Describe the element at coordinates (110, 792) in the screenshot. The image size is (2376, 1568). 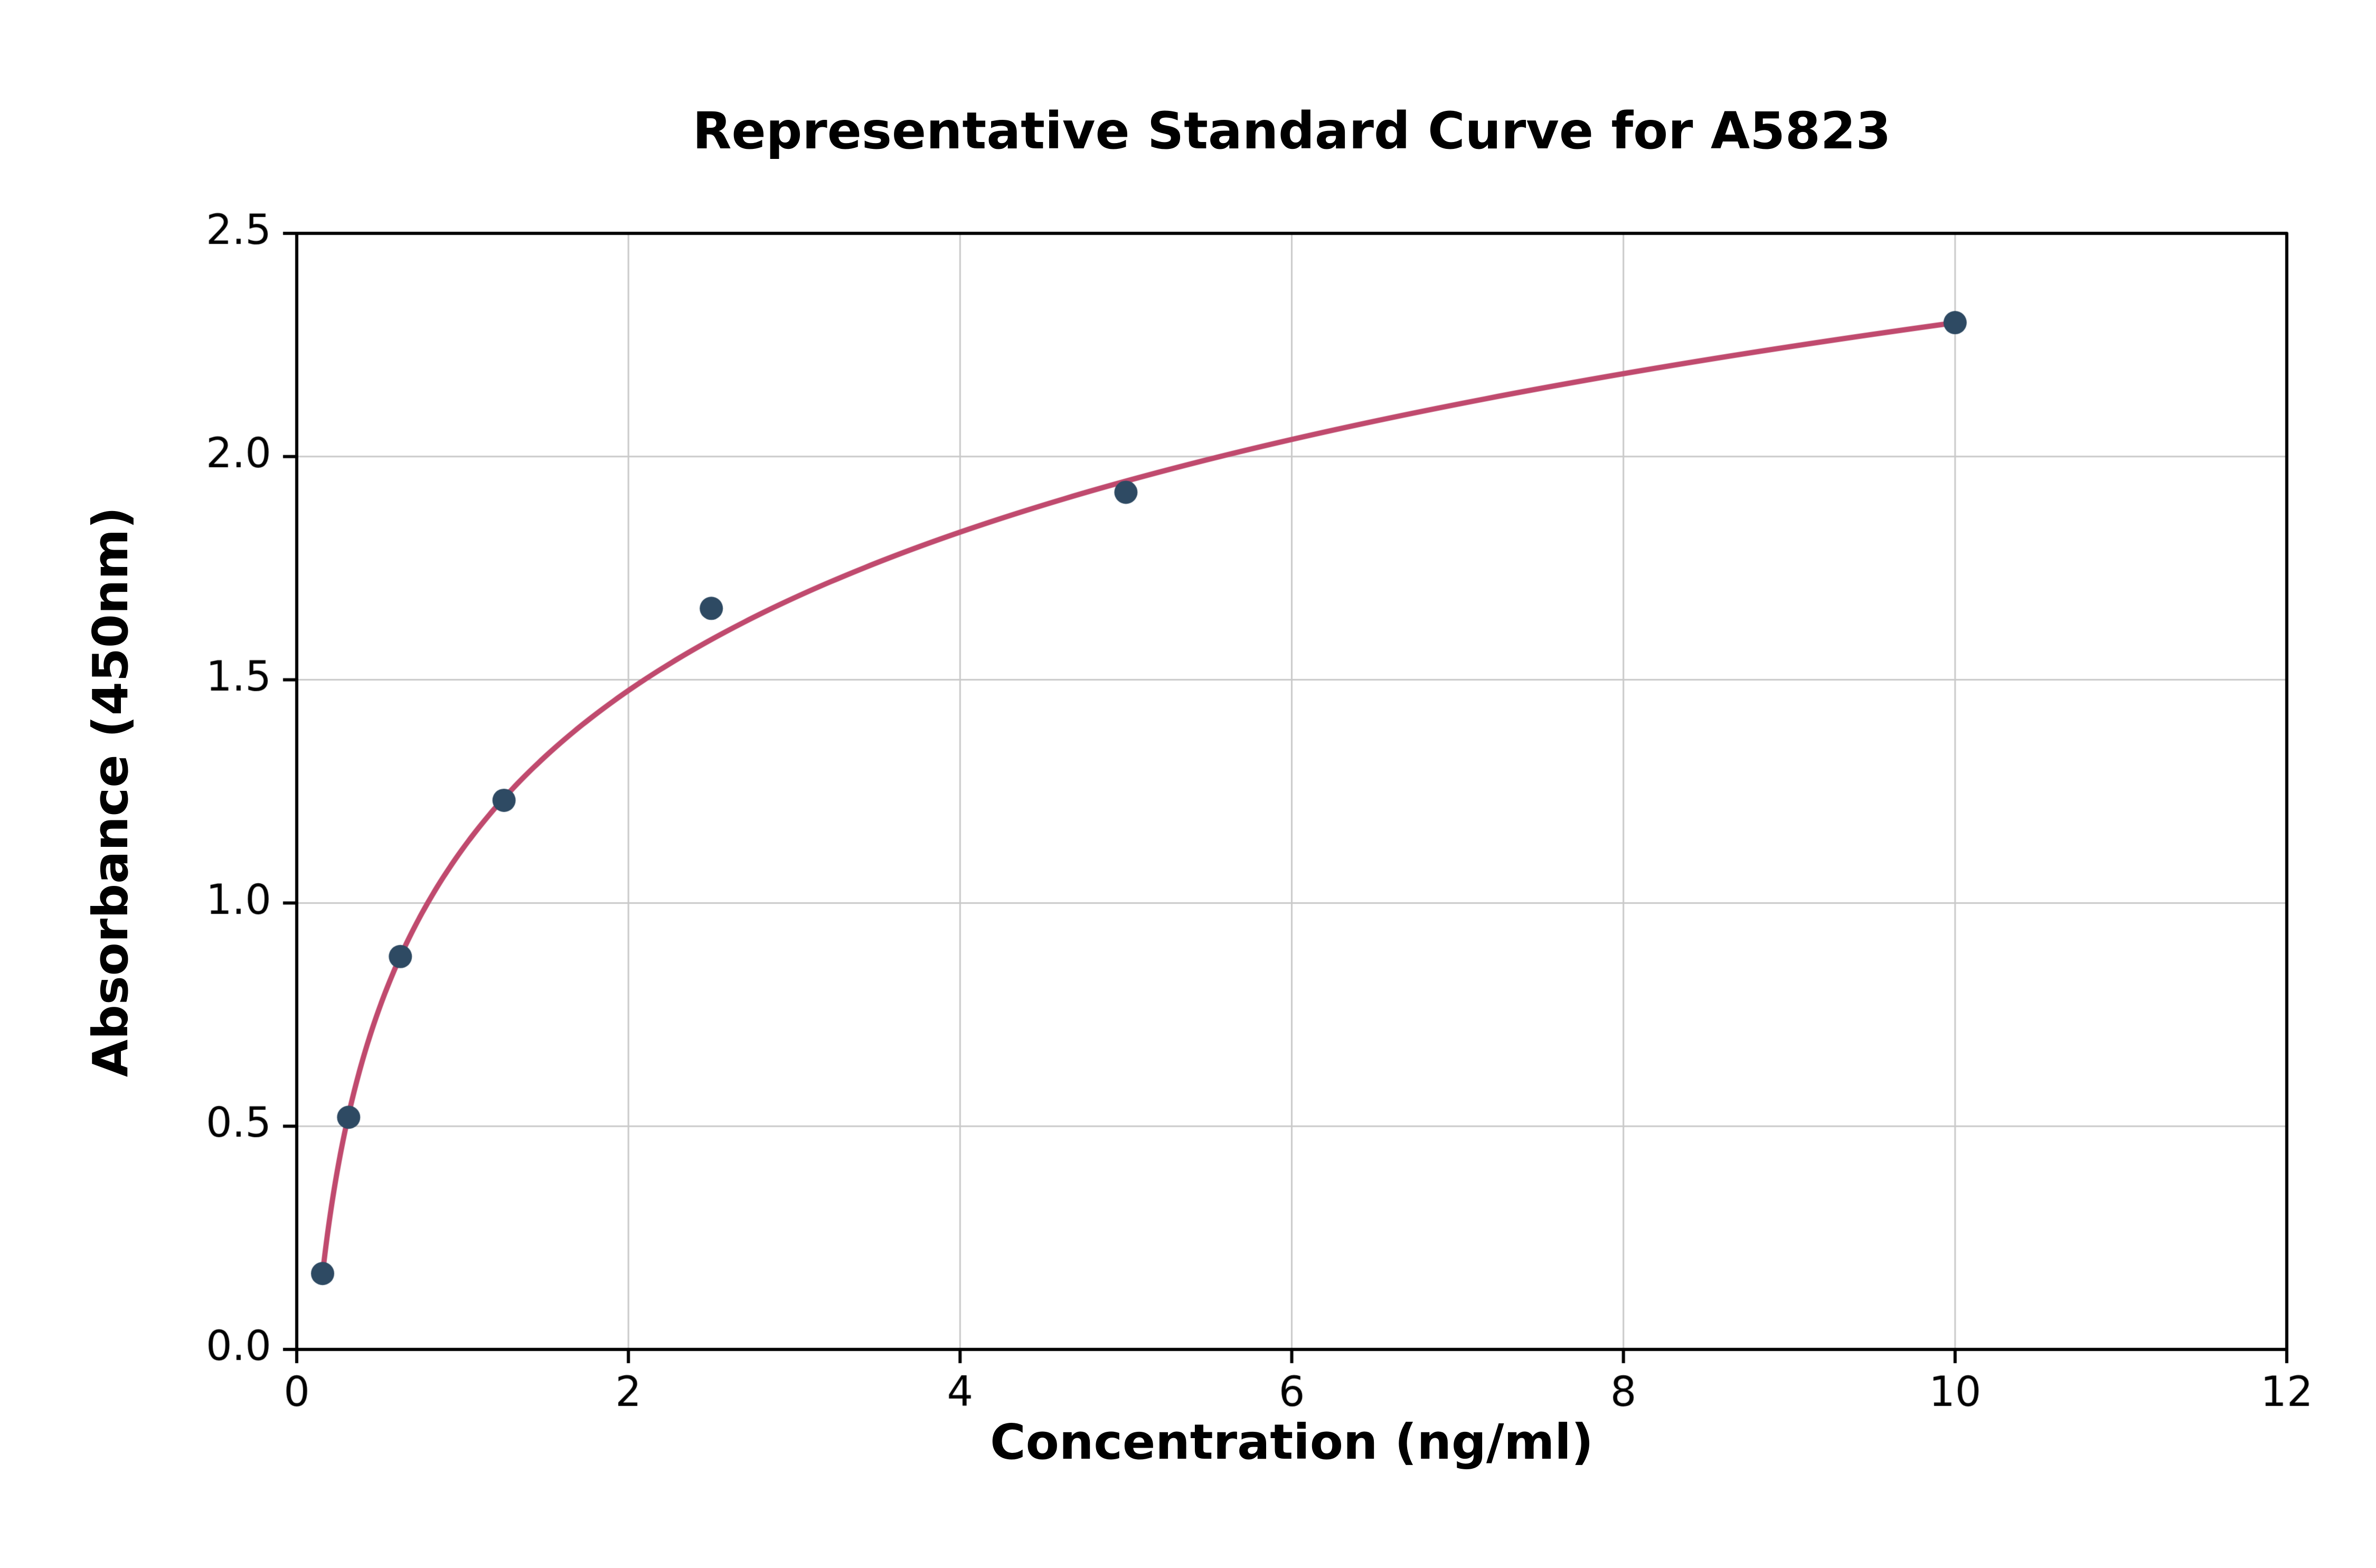
I see `y-axis-label: Absorbance (450nm)` at that location.